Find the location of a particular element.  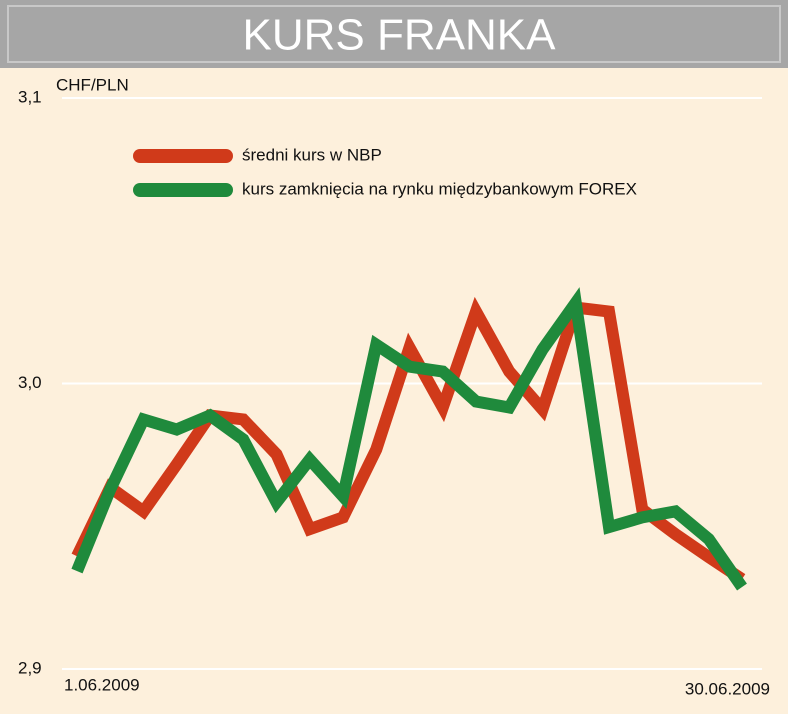

chart-title: KURS FRANKA is located at coordinates (400, 35).